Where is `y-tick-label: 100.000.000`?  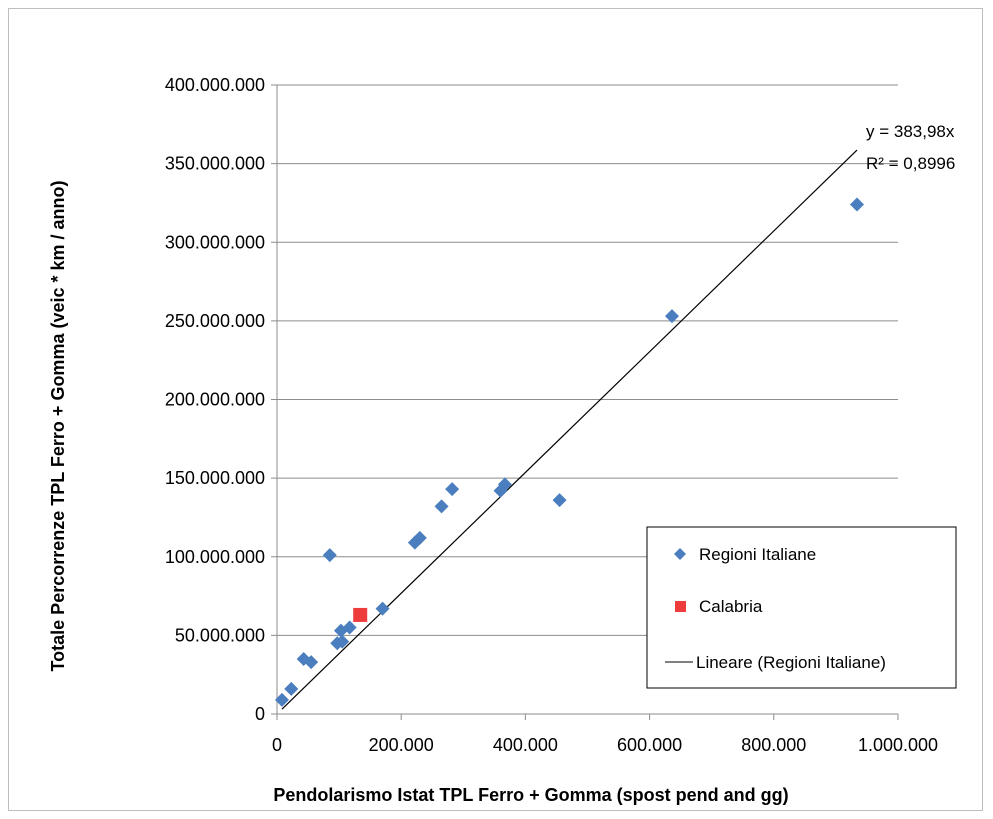
y-tick-label: 100.000.000 is located at coordinates (215, 557).